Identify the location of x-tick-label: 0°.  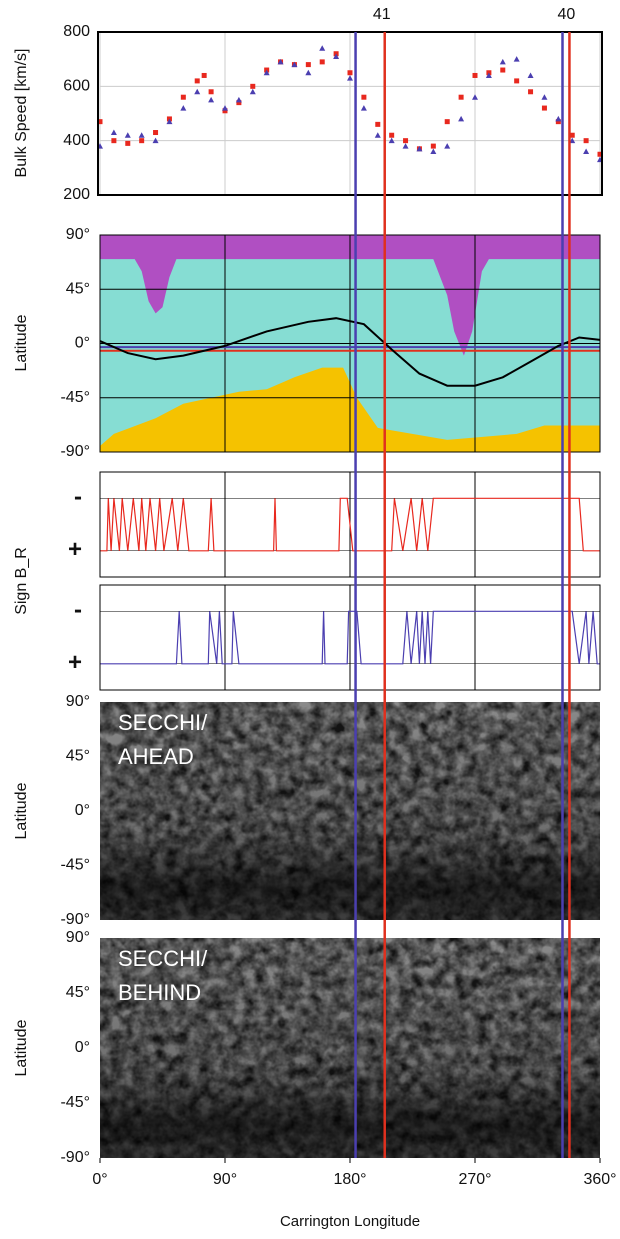
(99, 1179).